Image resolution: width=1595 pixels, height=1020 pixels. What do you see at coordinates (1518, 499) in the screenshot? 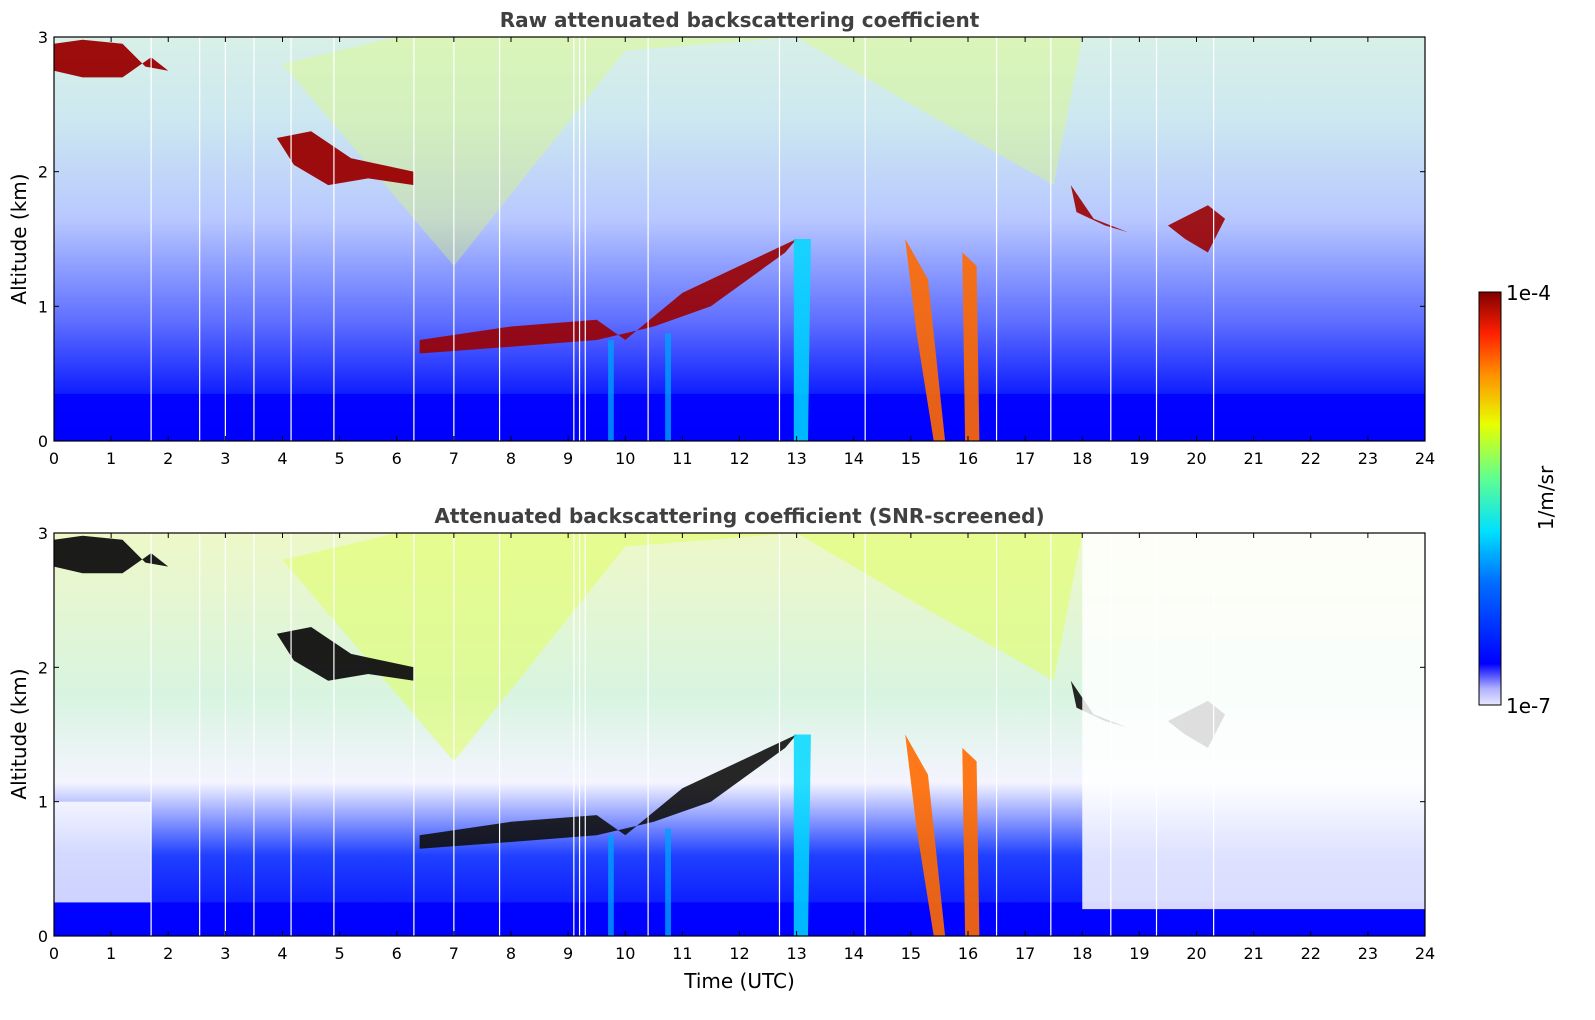
I see `colorbar: 1e-4 1e-7 1/m/sr` at bounding box center [1518, 499].